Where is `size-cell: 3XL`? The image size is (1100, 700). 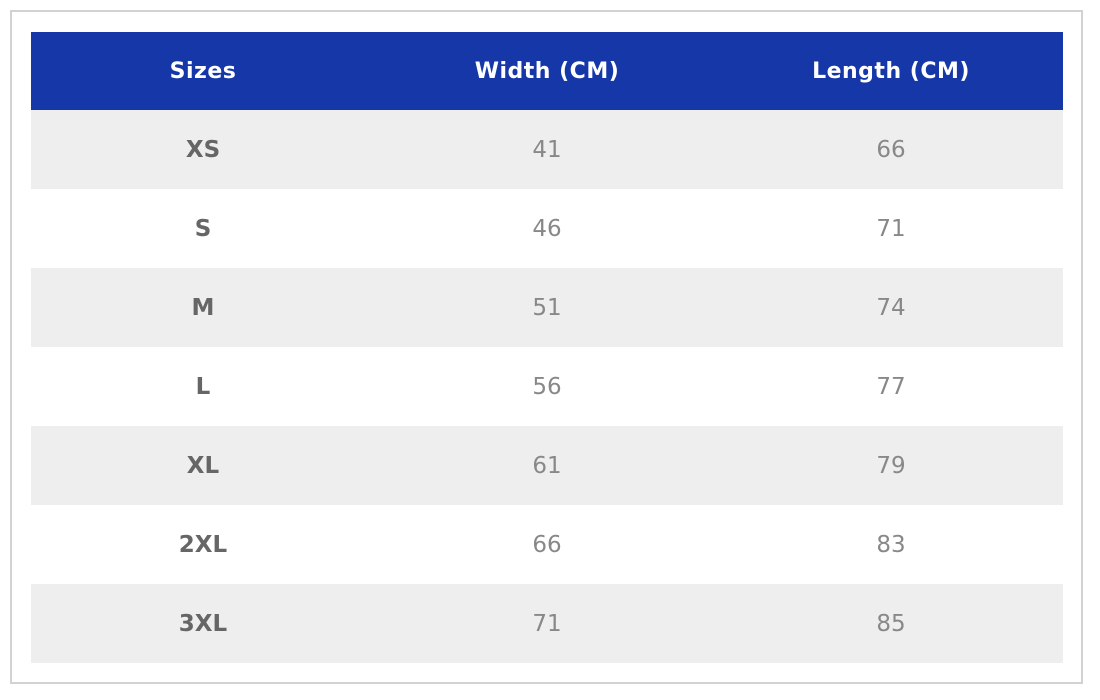 size-cell: 3XL is located at coordinates (203, 623).